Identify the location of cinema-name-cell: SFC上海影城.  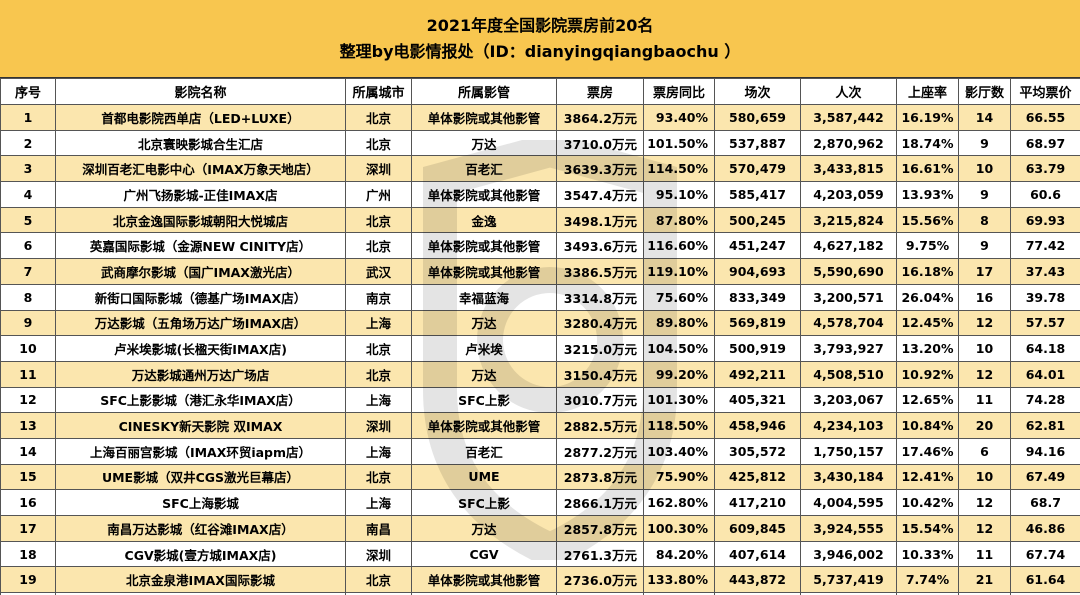
(200, 502).